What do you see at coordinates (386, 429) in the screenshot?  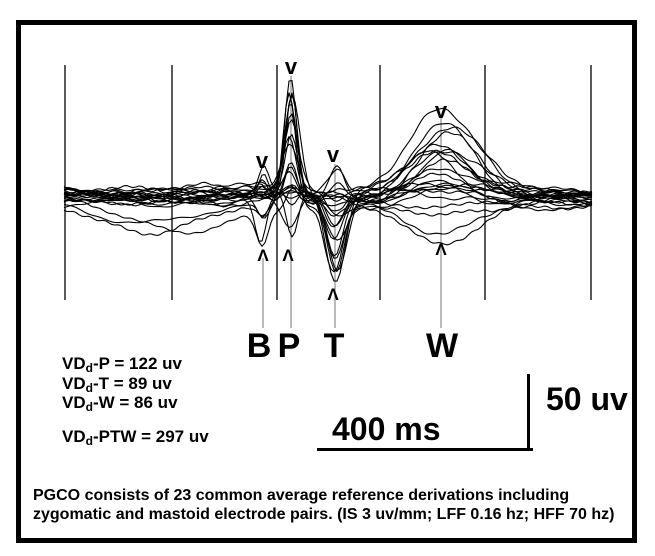 I see `time-scale-label: 400 ms` at bounding box center [386, 429].